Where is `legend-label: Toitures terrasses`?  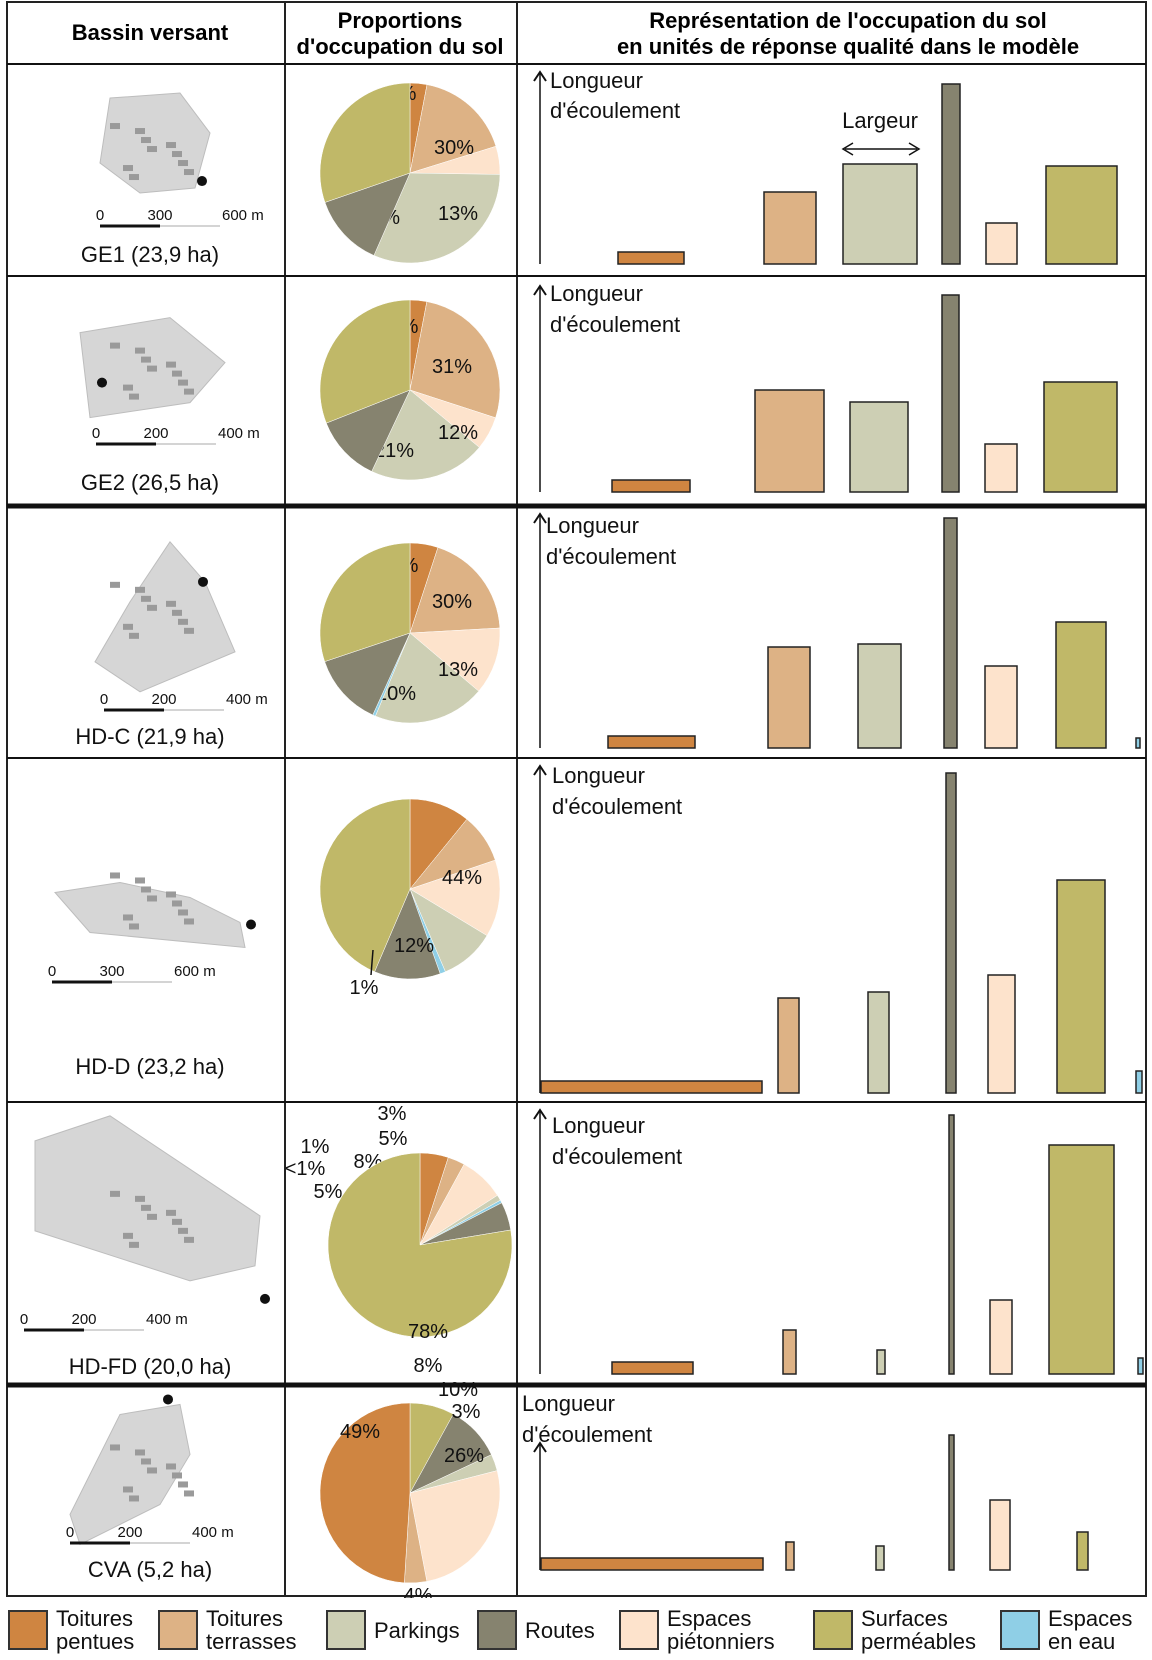 legend-label: Toitures terrasses is located at coordinates (251, 1630).